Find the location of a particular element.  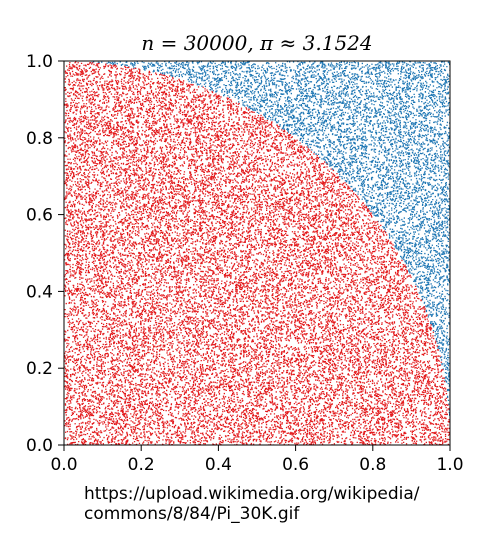

caption-line-2: commons/8/84/Pi_30K.gif is located at coordinates (192, 514).